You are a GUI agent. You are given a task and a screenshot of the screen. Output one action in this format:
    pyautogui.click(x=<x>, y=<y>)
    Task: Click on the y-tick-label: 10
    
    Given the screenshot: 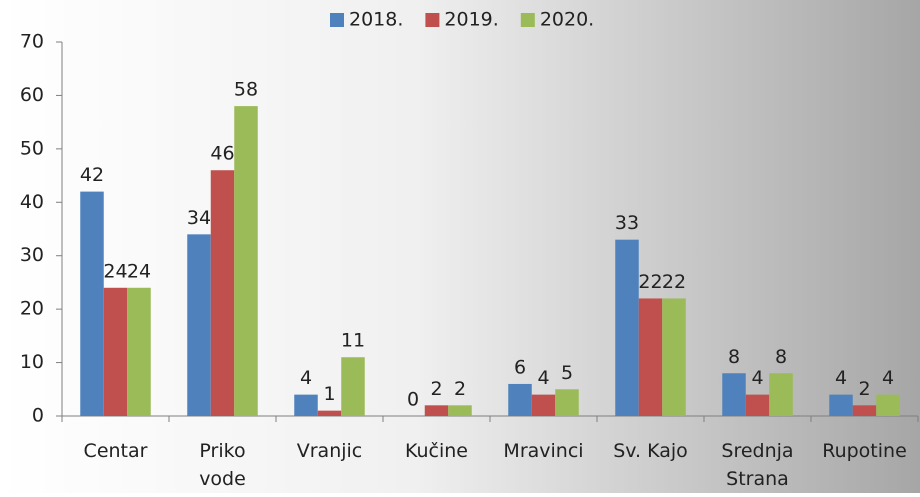 What is the action you would take?
    pyautogui.click(x=32, y=362)
    